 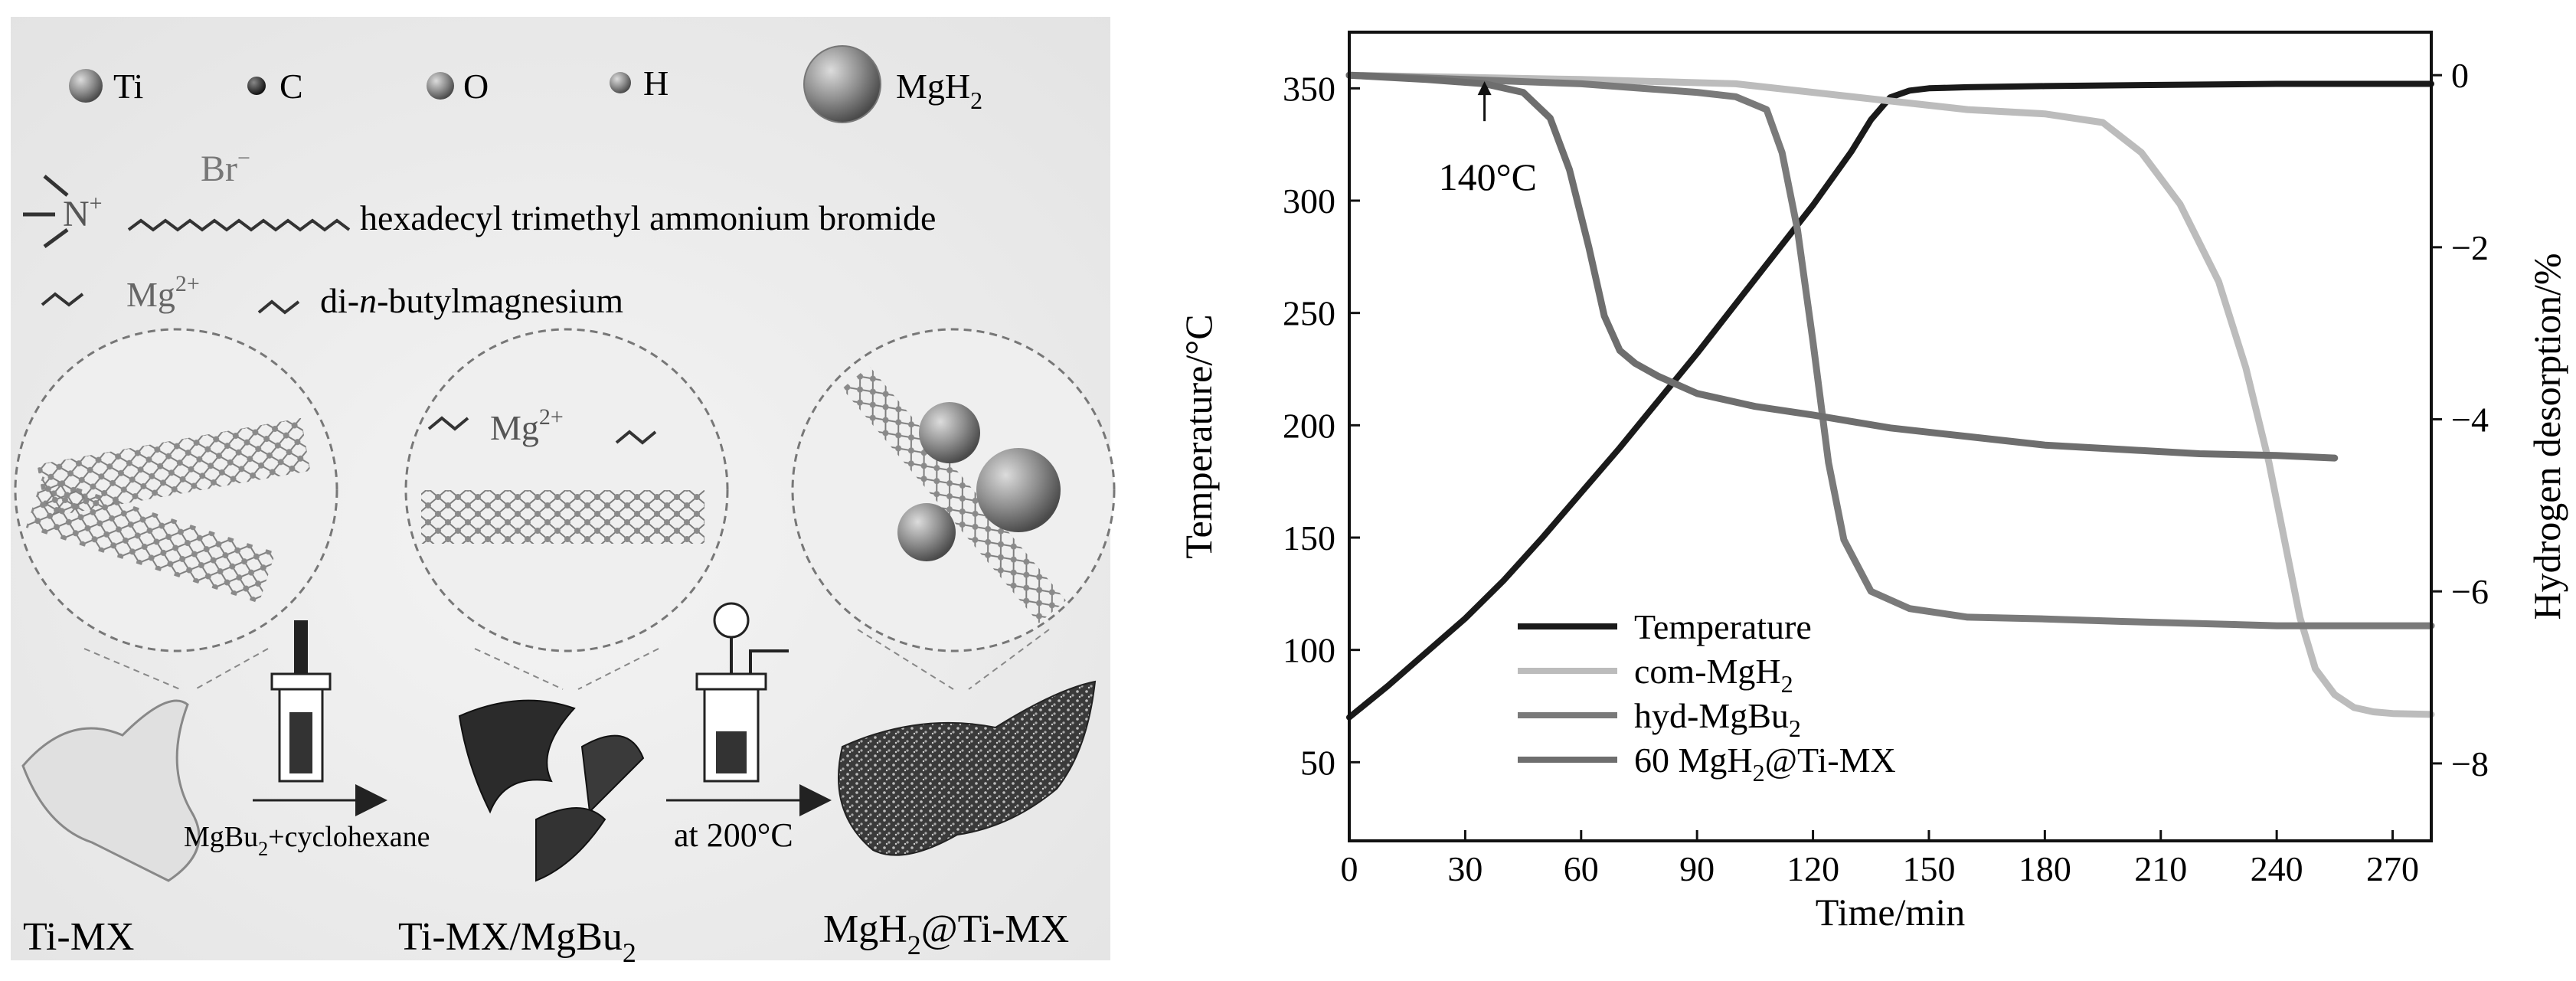 What do you see at coordinates (551, 417) in the screenshot?
I see `zoom-mg-charge: 2+` at bounding box center [551, 417].